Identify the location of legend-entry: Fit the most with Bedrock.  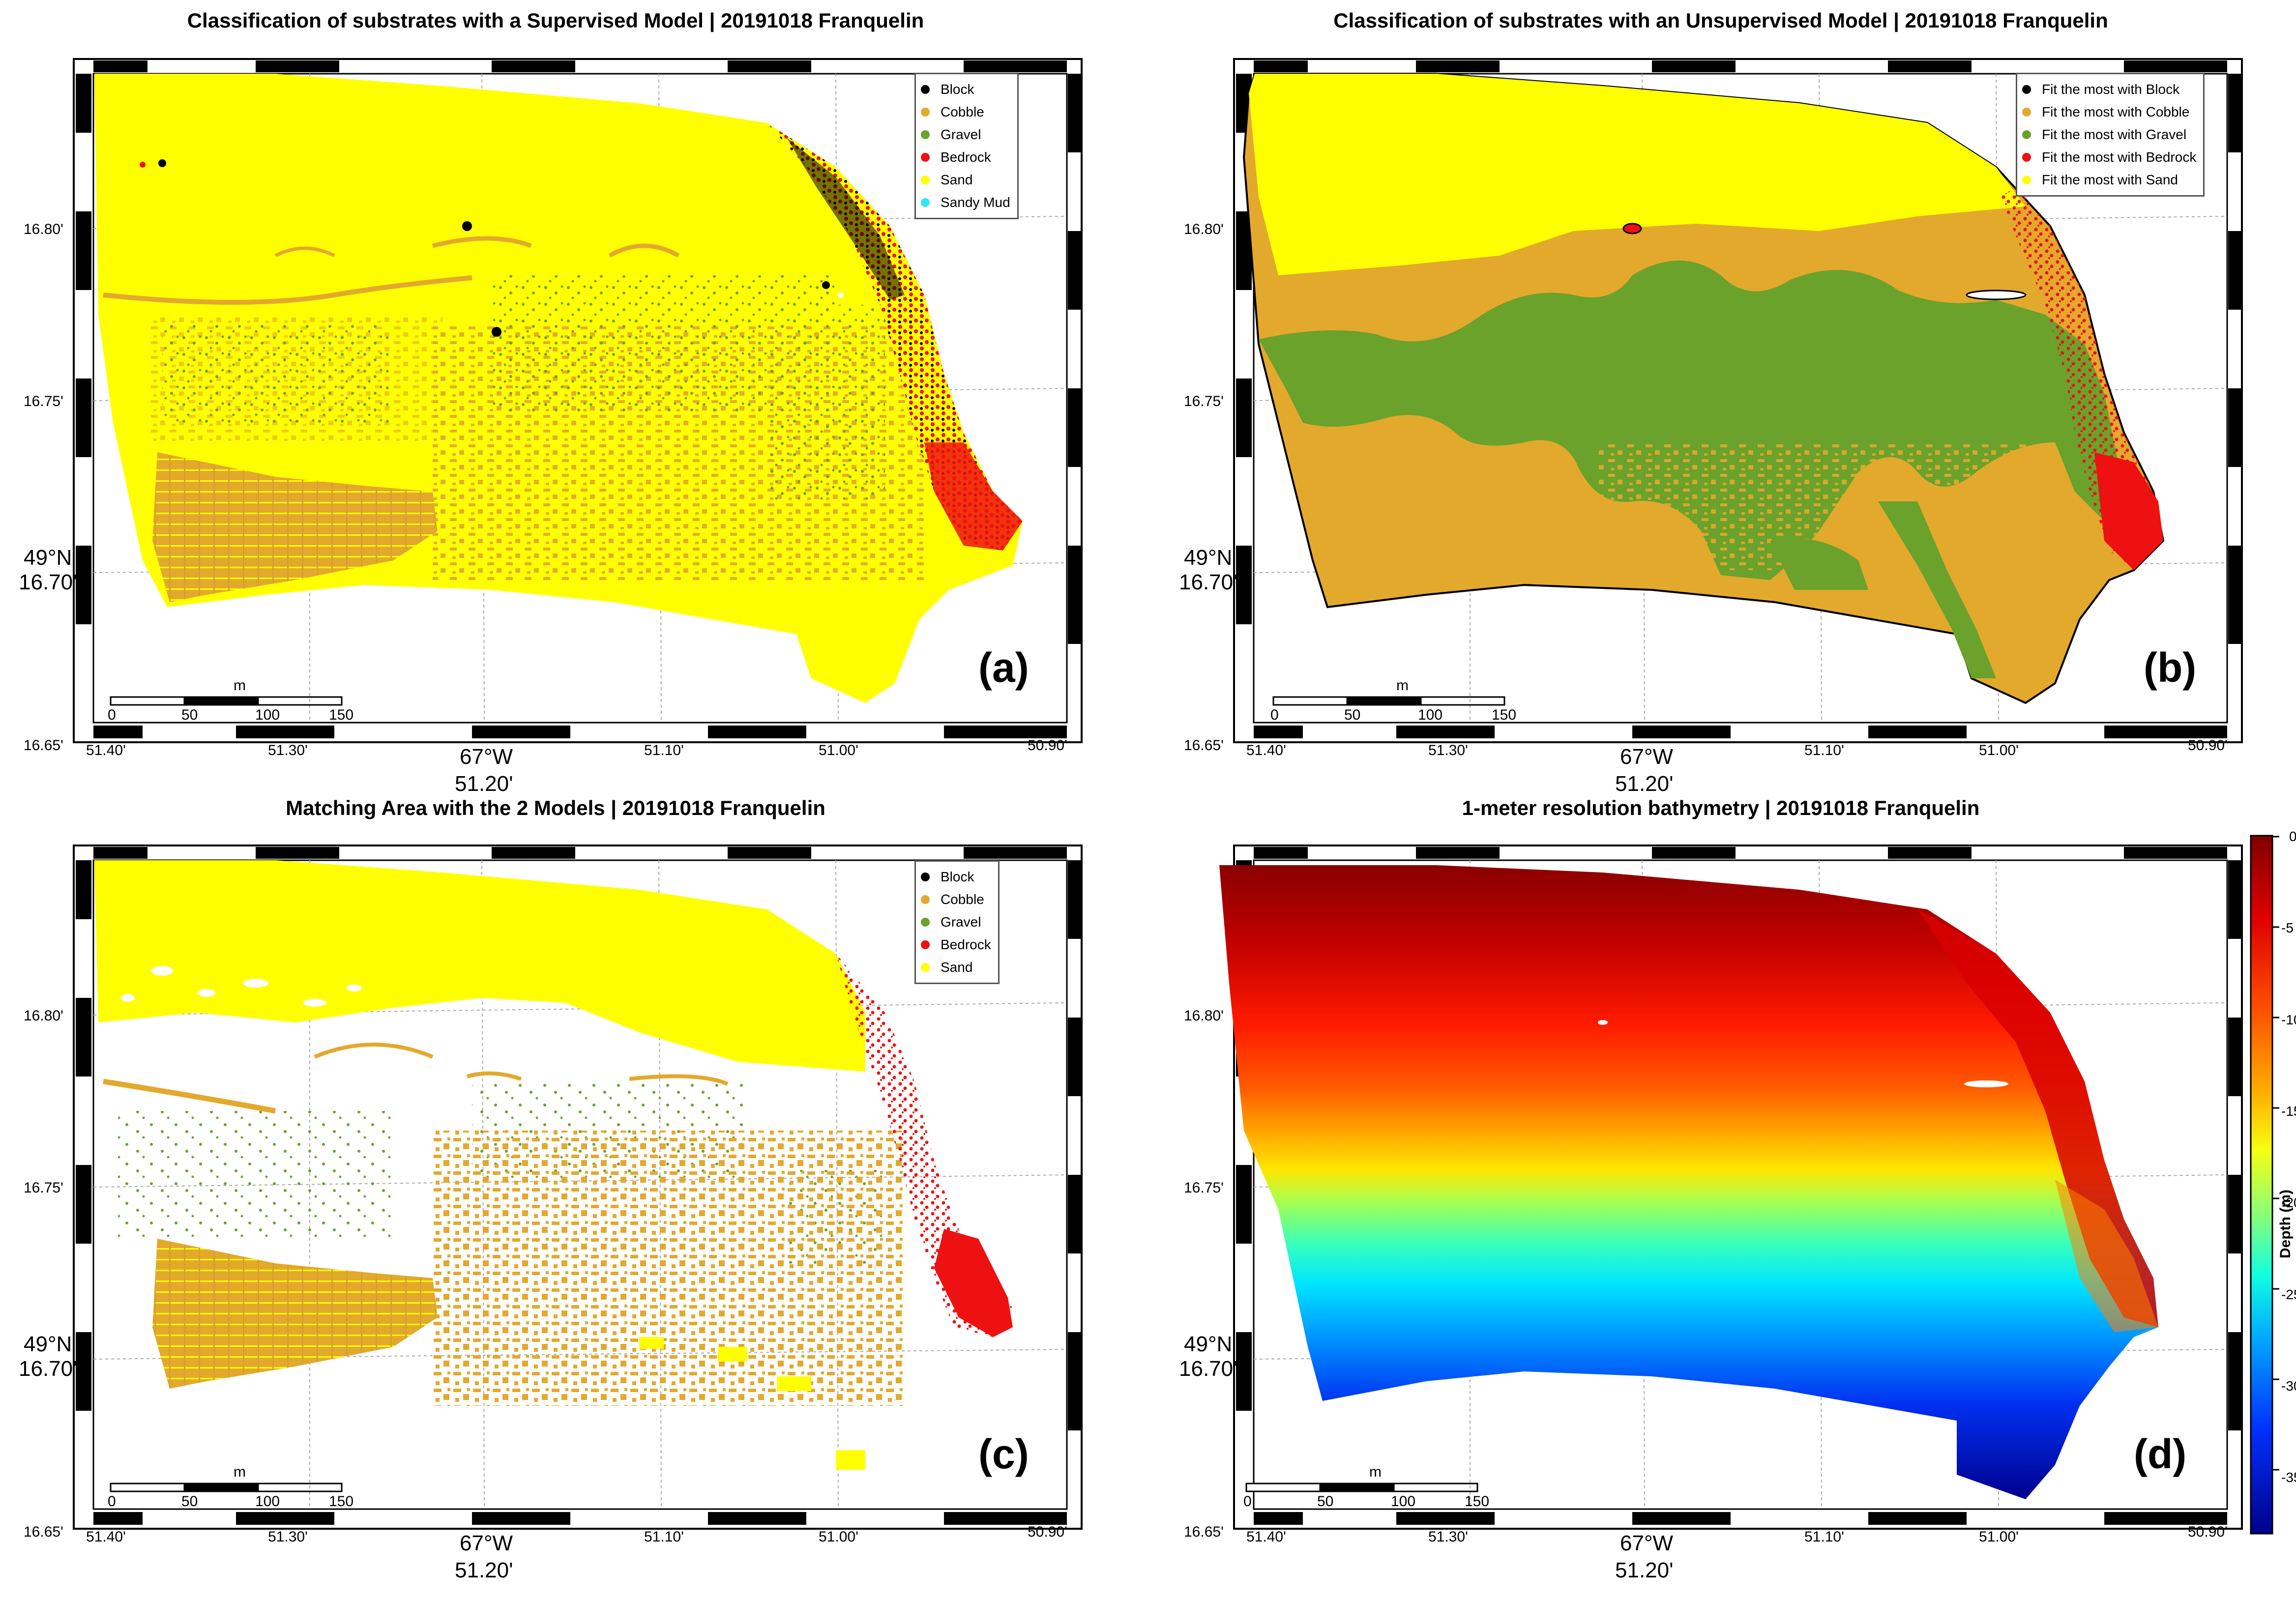
(2109, 157).